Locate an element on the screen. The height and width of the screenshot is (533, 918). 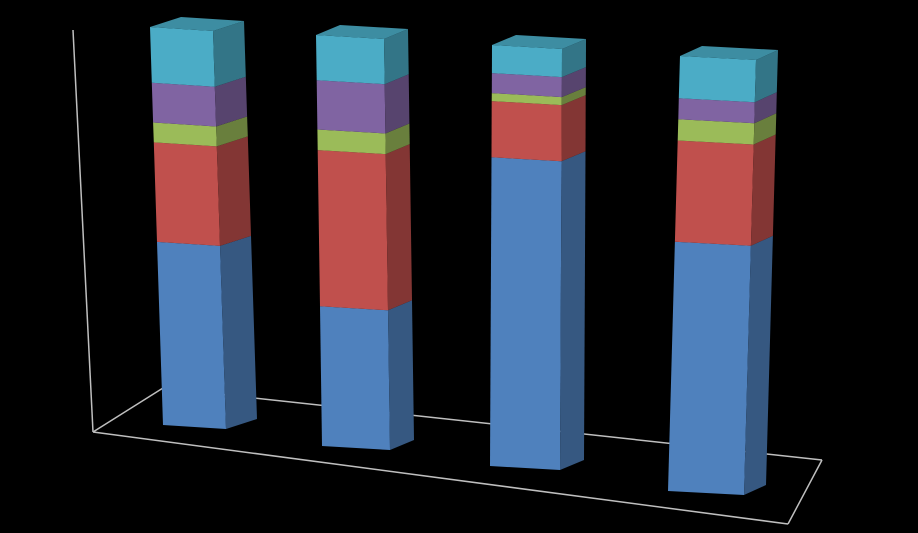
bar-2-segment-2-side is located at coordinates (398, 227).